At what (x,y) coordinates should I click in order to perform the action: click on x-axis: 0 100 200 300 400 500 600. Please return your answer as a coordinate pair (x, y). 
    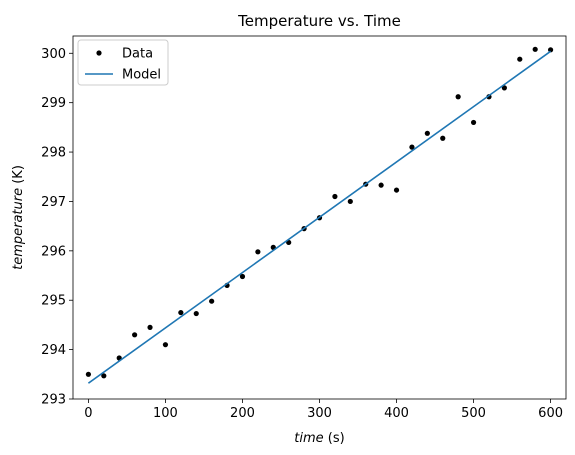
    Looking at the image, I should click on (323, 410).